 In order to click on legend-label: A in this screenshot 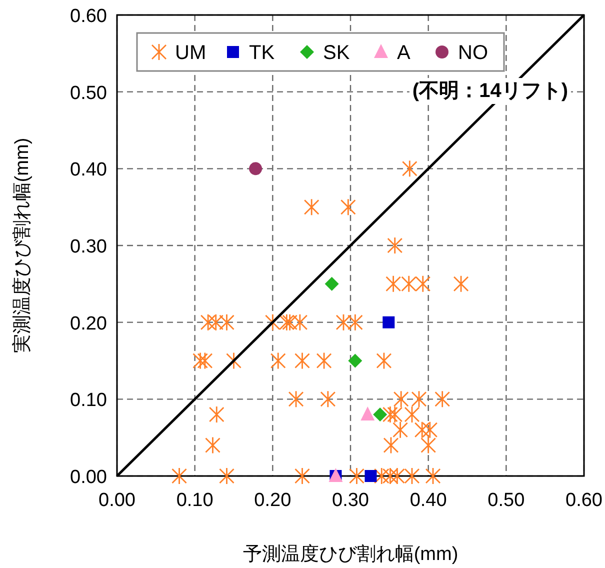, I will do `click(404, 53)`.